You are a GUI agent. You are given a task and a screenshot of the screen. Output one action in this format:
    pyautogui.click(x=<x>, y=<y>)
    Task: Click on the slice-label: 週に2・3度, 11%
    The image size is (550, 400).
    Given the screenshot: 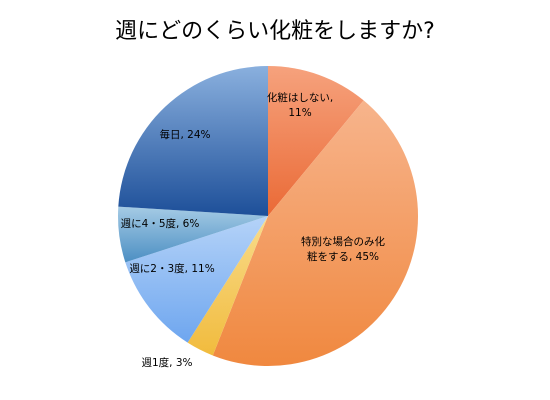 What is the action you would take?
    pyautogui.click(x=171, y=268)
    